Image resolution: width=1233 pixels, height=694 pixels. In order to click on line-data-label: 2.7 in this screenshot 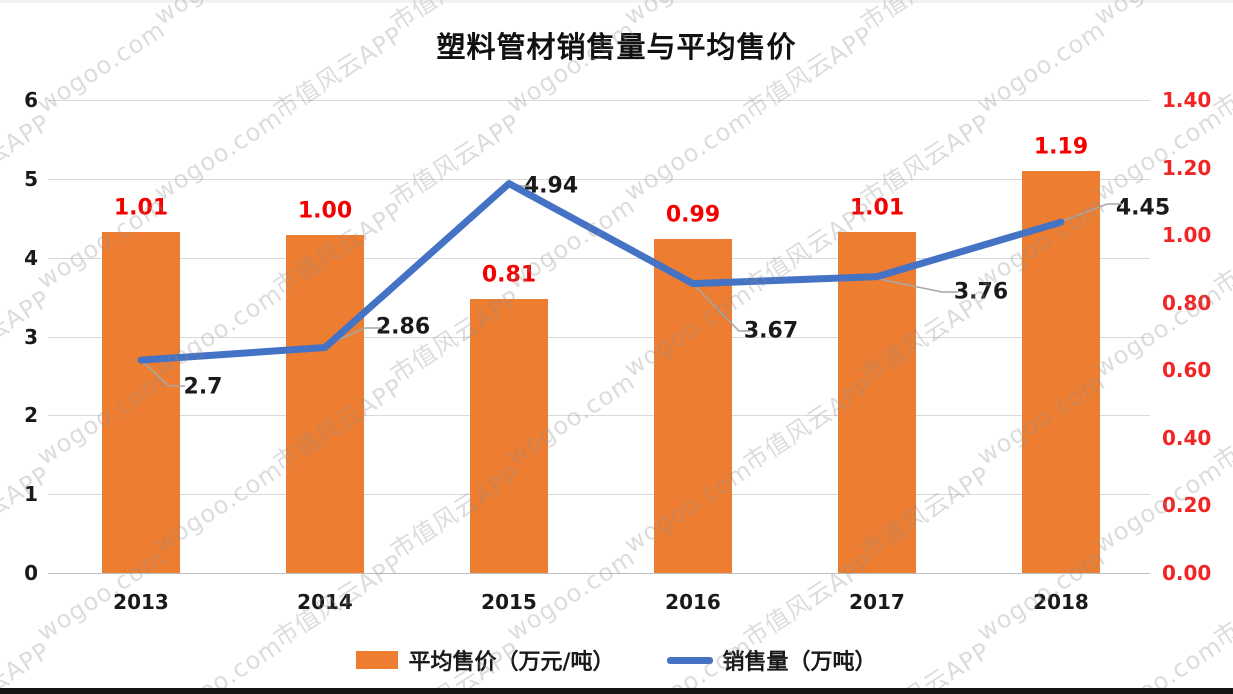, I will do `click(203, 387)`.